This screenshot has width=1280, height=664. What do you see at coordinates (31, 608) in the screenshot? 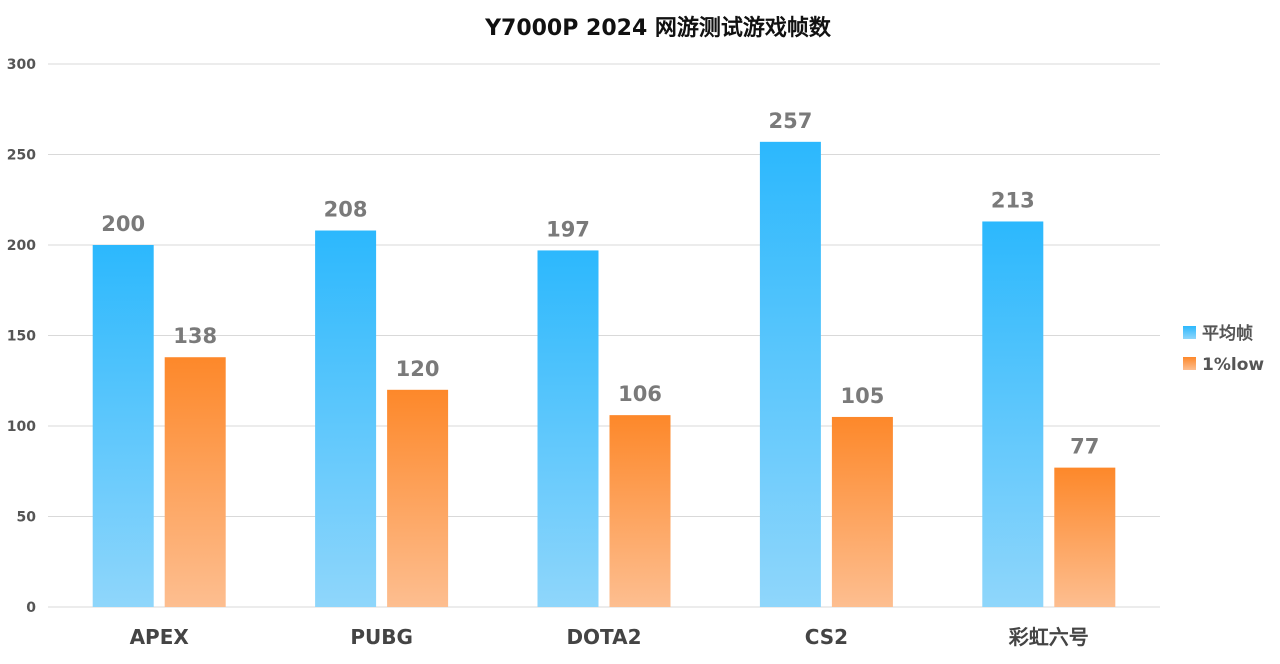
I see `y-tick-label: 0` at bounding box center [31, 608].